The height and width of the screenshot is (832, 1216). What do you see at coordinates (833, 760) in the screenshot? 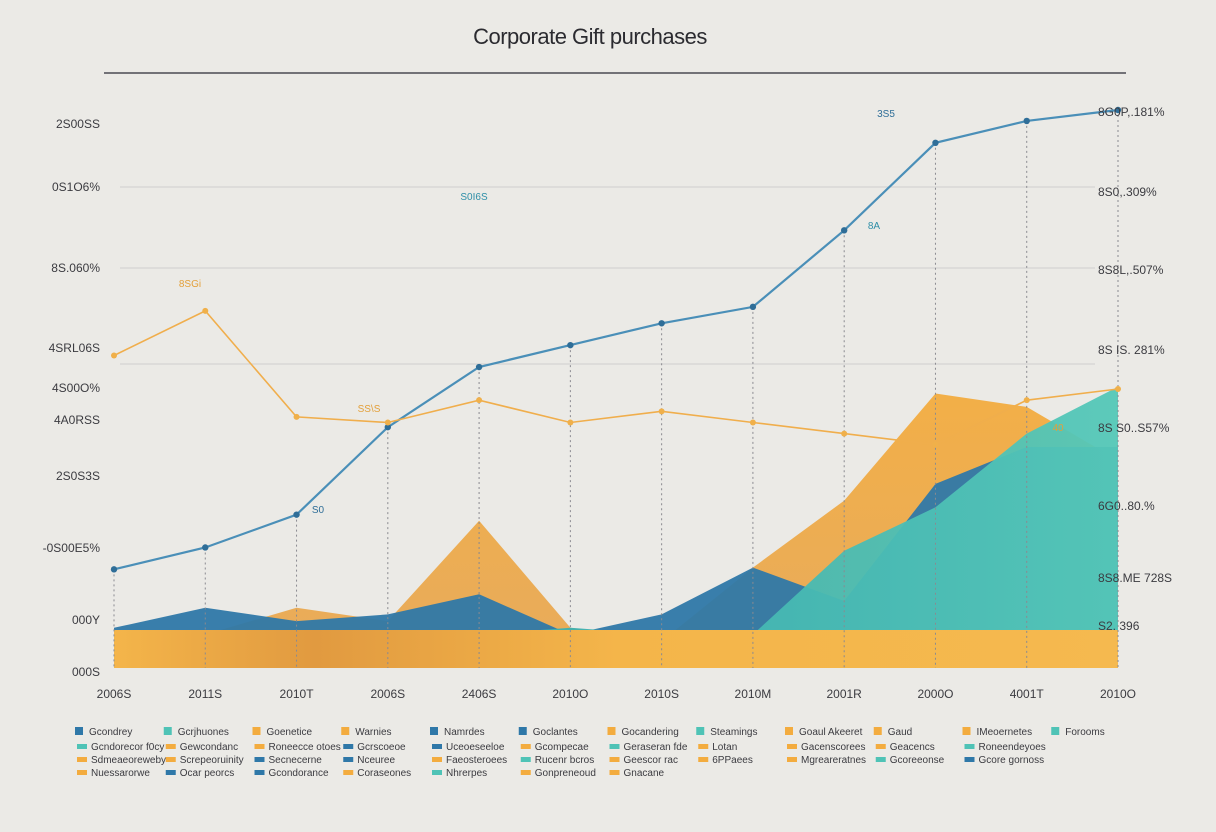
I see `legend-item-8-1: Mgreareratnes` at bounding box center [833, 760].